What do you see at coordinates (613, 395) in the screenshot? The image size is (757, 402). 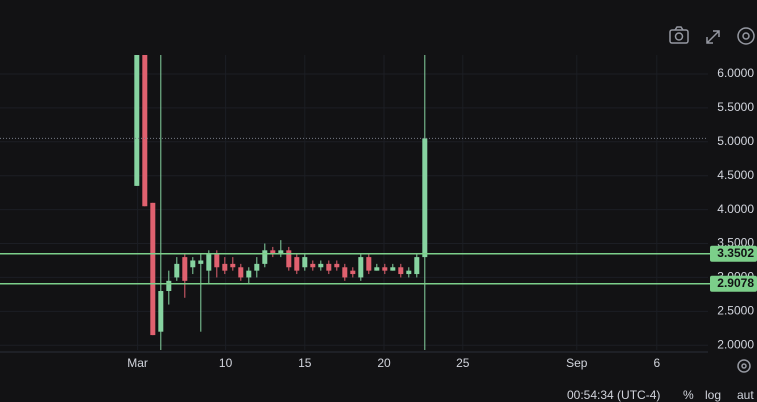 I see `time-label: 00:54:34 (UTC-4)` at bounding box center [613, 395].